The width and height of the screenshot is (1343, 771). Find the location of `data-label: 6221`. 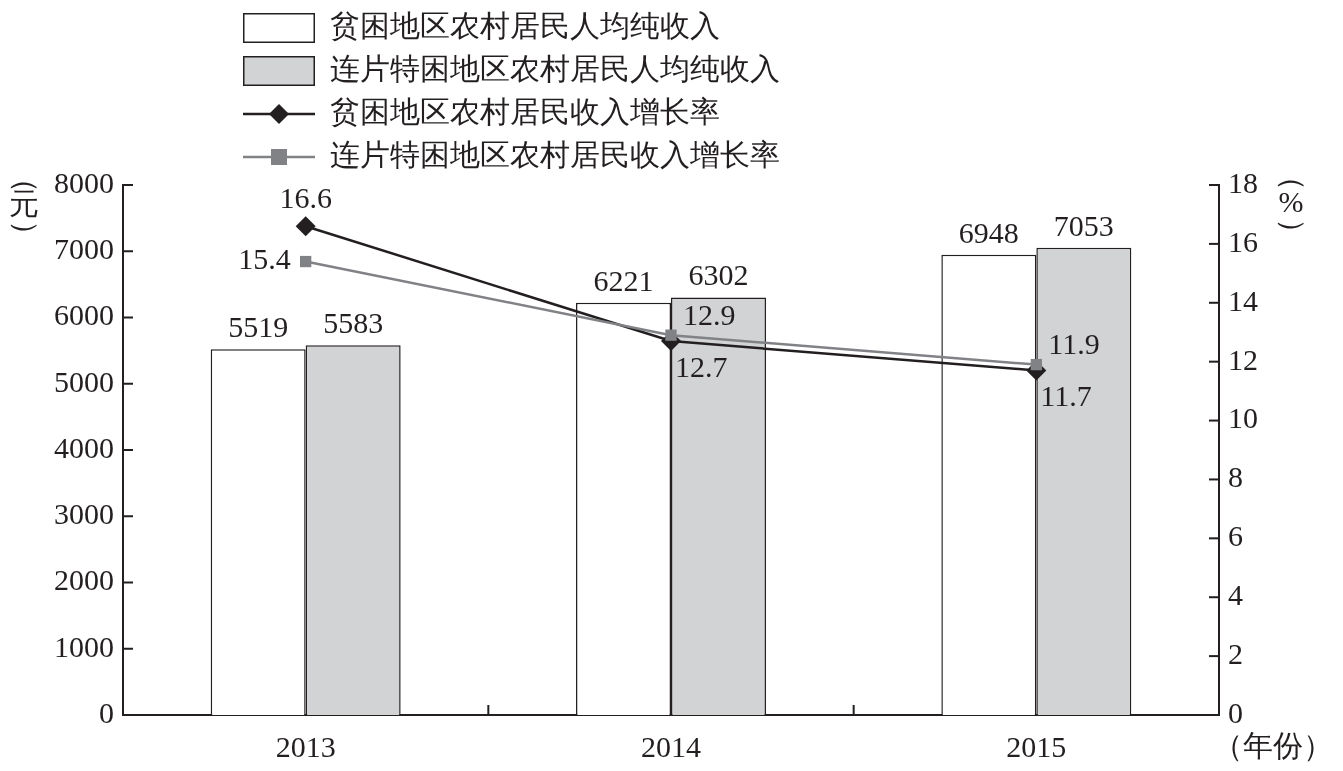

data-label: 6221 is located at coordinates (623, 280).